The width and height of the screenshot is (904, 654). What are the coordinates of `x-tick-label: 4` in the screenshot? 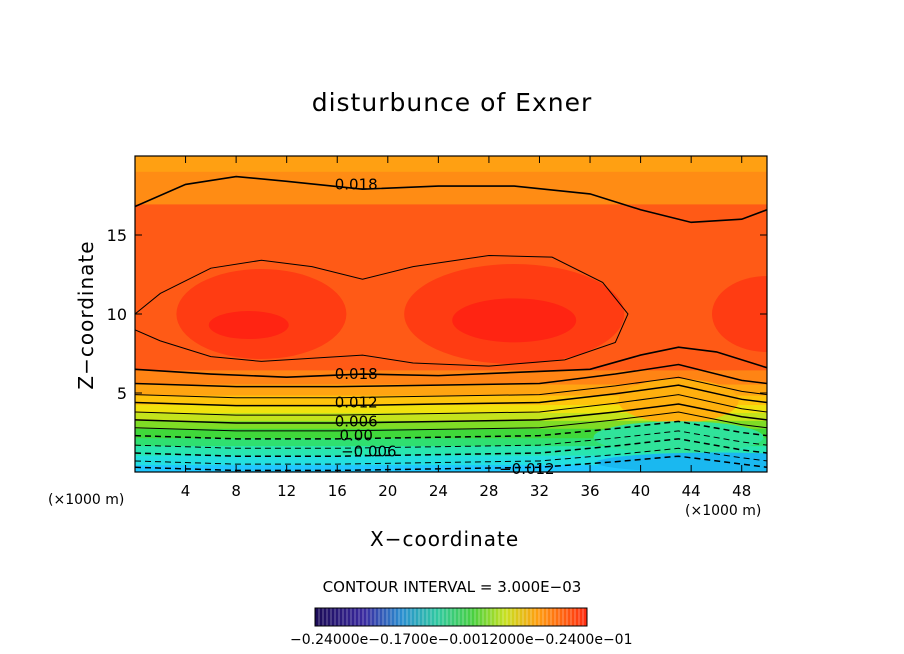 It's located at (186, 491).